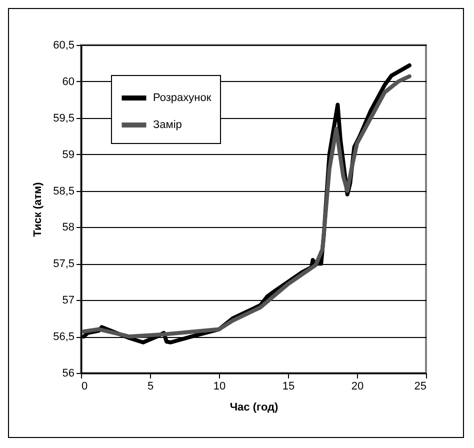 This screenshot has width=474, height=448. I want to click on y-tick-label: 59,5, so click(63, 118).